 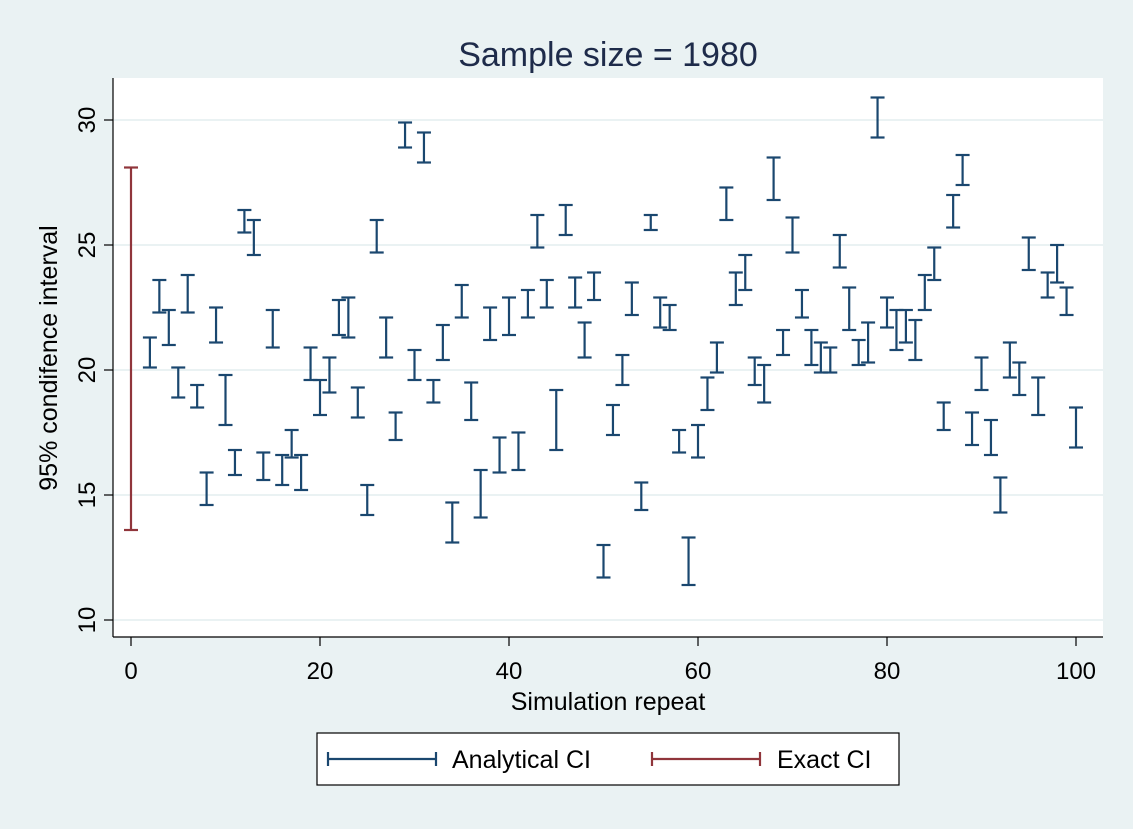 I want to click on legend-entry: Exact CI, so click(x=760, y=760).